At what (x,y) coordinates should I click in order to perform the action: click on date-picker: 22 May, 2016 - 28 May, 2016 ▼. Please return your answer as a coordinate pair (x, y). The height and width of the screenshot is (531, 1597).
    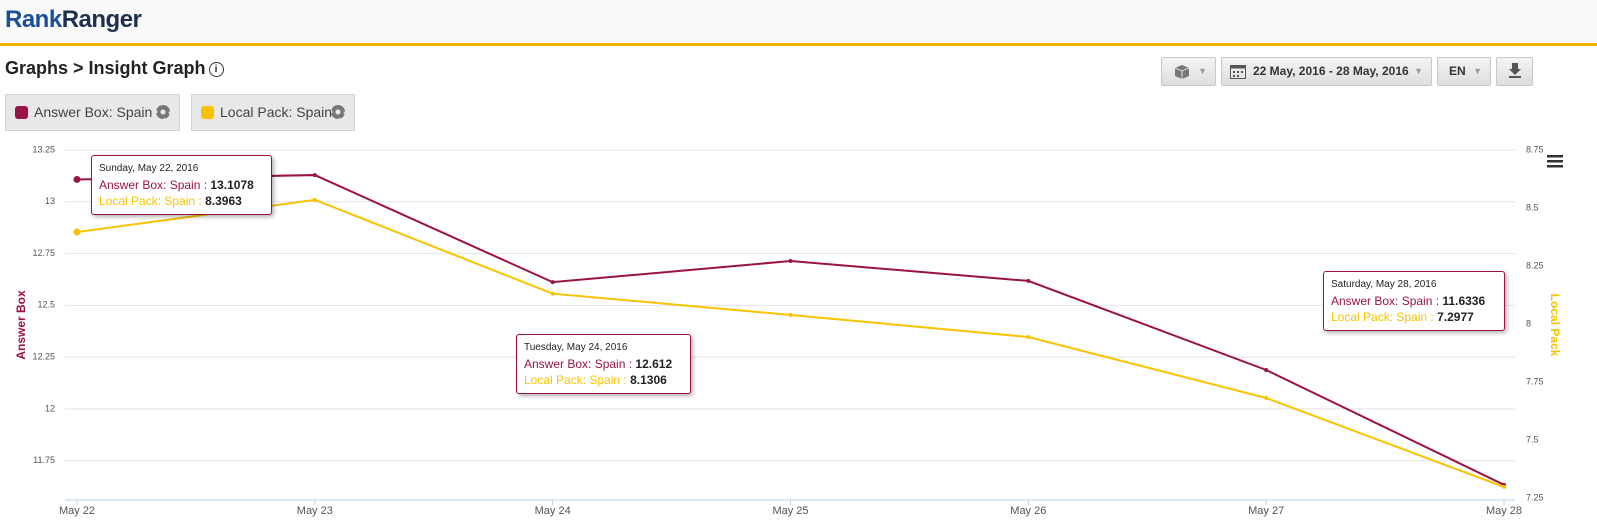
    Looking at the image, I should click on (1326, 71).